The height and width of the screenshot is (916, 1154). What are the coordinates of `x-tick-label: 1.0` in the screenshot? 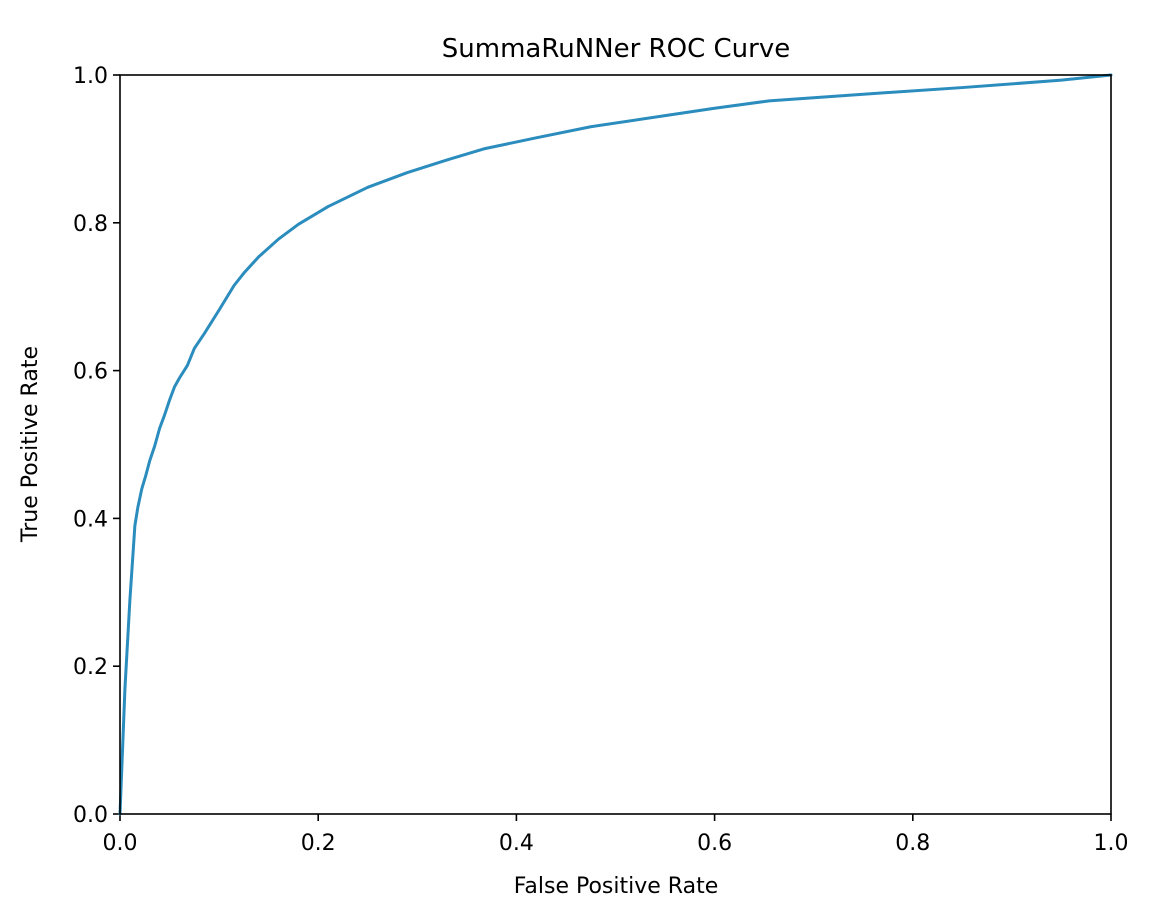 It's located at (1111, 843).